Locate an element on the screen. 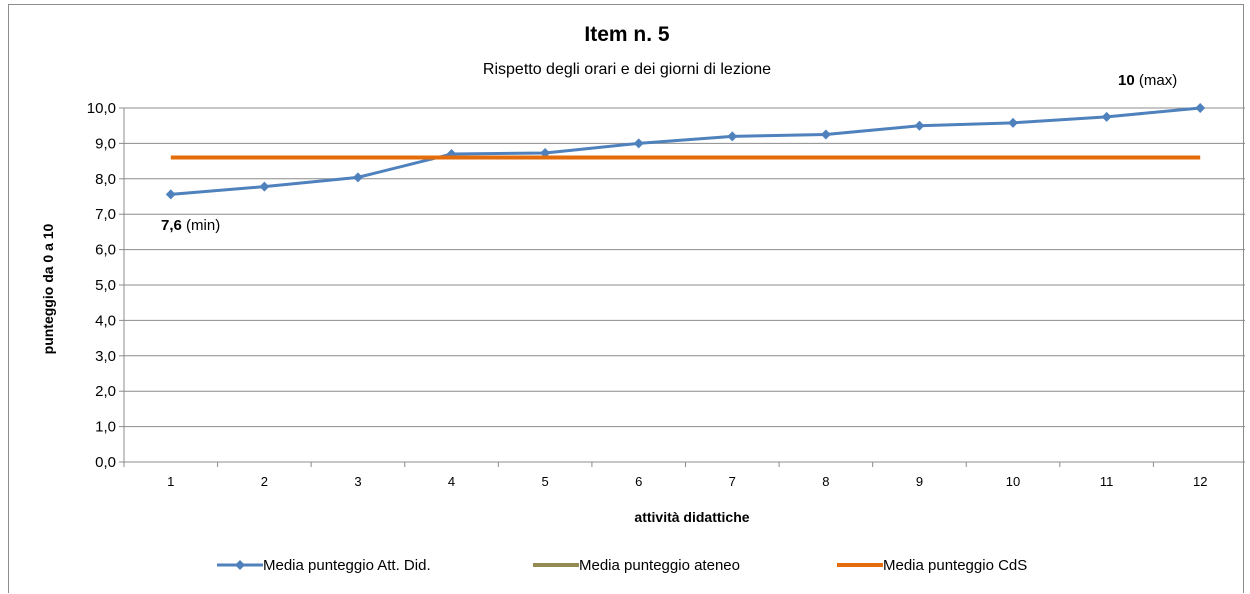 The height and width of the screenshot is (594, 1250). x-tick-label: 6 is located at coordinates (638, 481).